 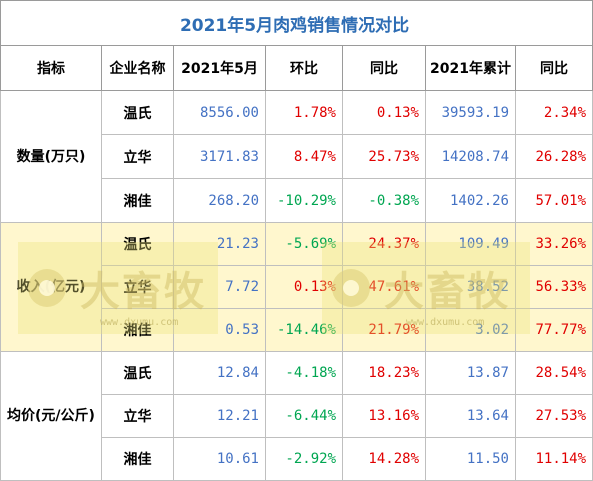 What do you see at coordinates (553, 373) in the screenshot?
I see `ytd-yoy-value: 28.54%` at bounding box center [553, 373].